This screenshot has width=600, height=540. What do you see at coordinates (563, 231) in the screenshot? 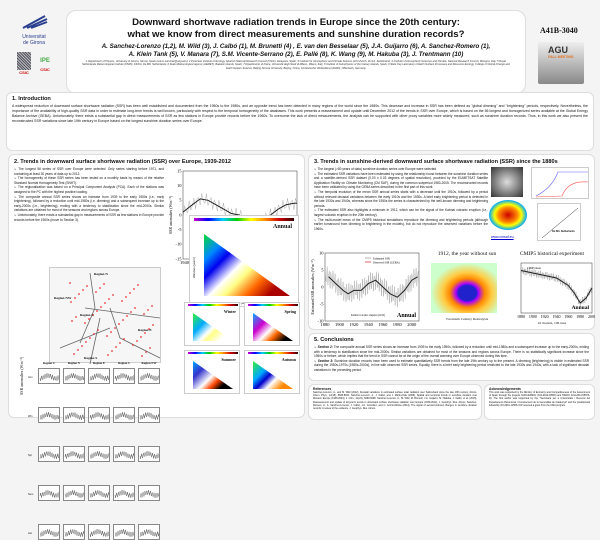
I see `station-label: De Bilt, Netherlands` at bounding box center [563, 231].